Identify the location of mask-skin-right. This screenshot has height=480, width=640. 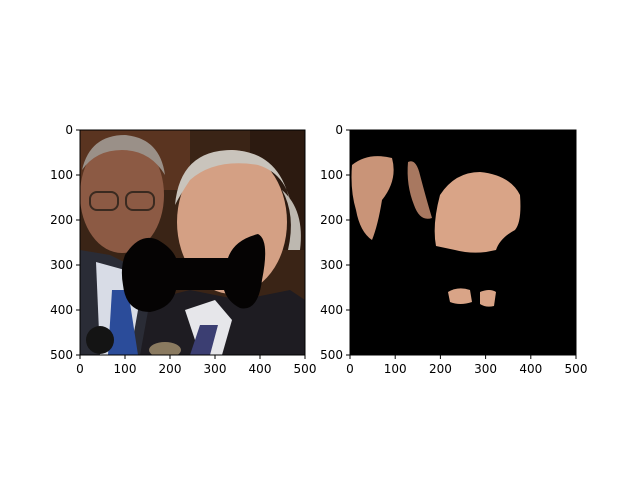
(477, 212).